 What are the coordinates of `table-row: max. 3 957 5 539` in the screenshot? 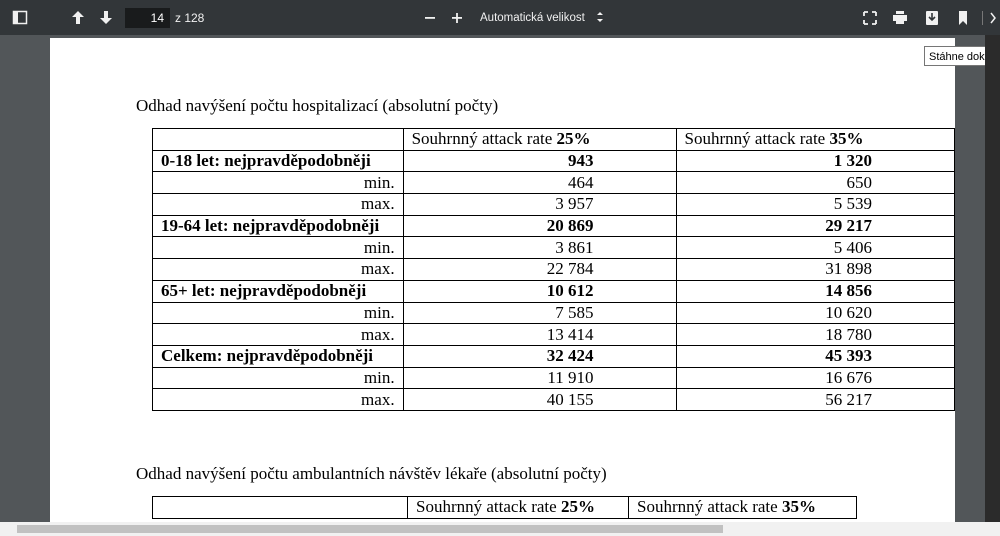 It's located at (553, 204).